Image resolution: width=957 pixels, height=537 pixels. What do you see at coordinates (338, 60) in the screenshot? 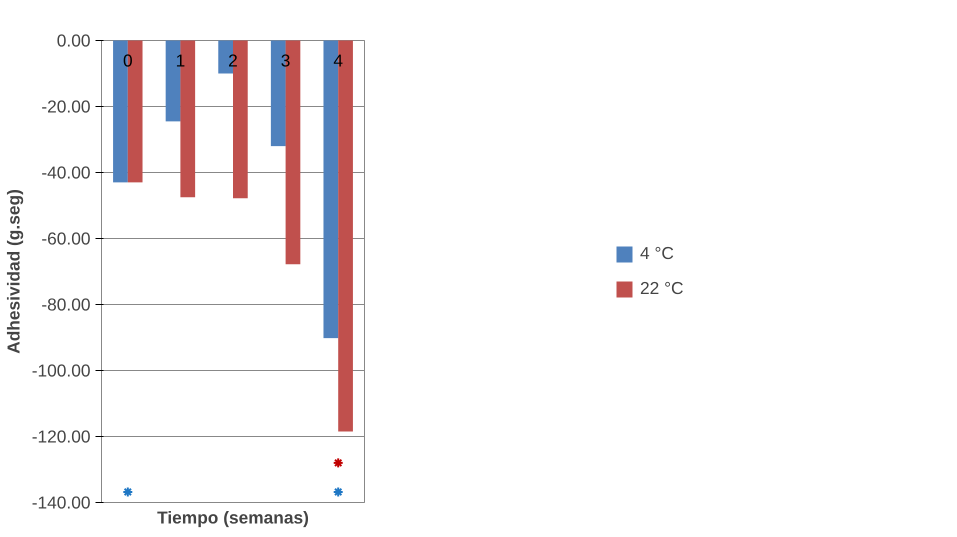
I see `x-tick-label: 4` at bounding box center [338, 60].